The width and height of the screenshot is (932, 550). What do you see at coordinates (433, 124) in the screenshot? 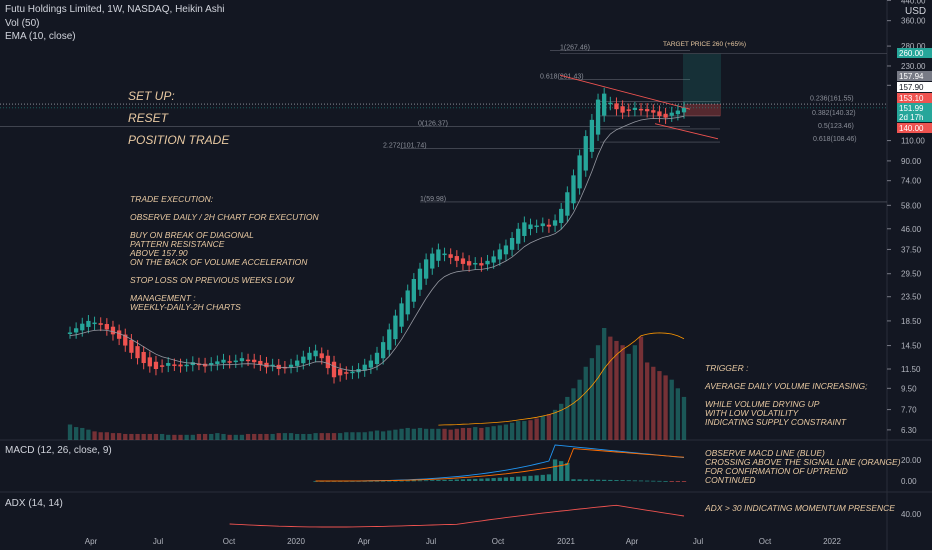
I see `fib-level-label: 0(126.37)` at bounding box center [433, 124].